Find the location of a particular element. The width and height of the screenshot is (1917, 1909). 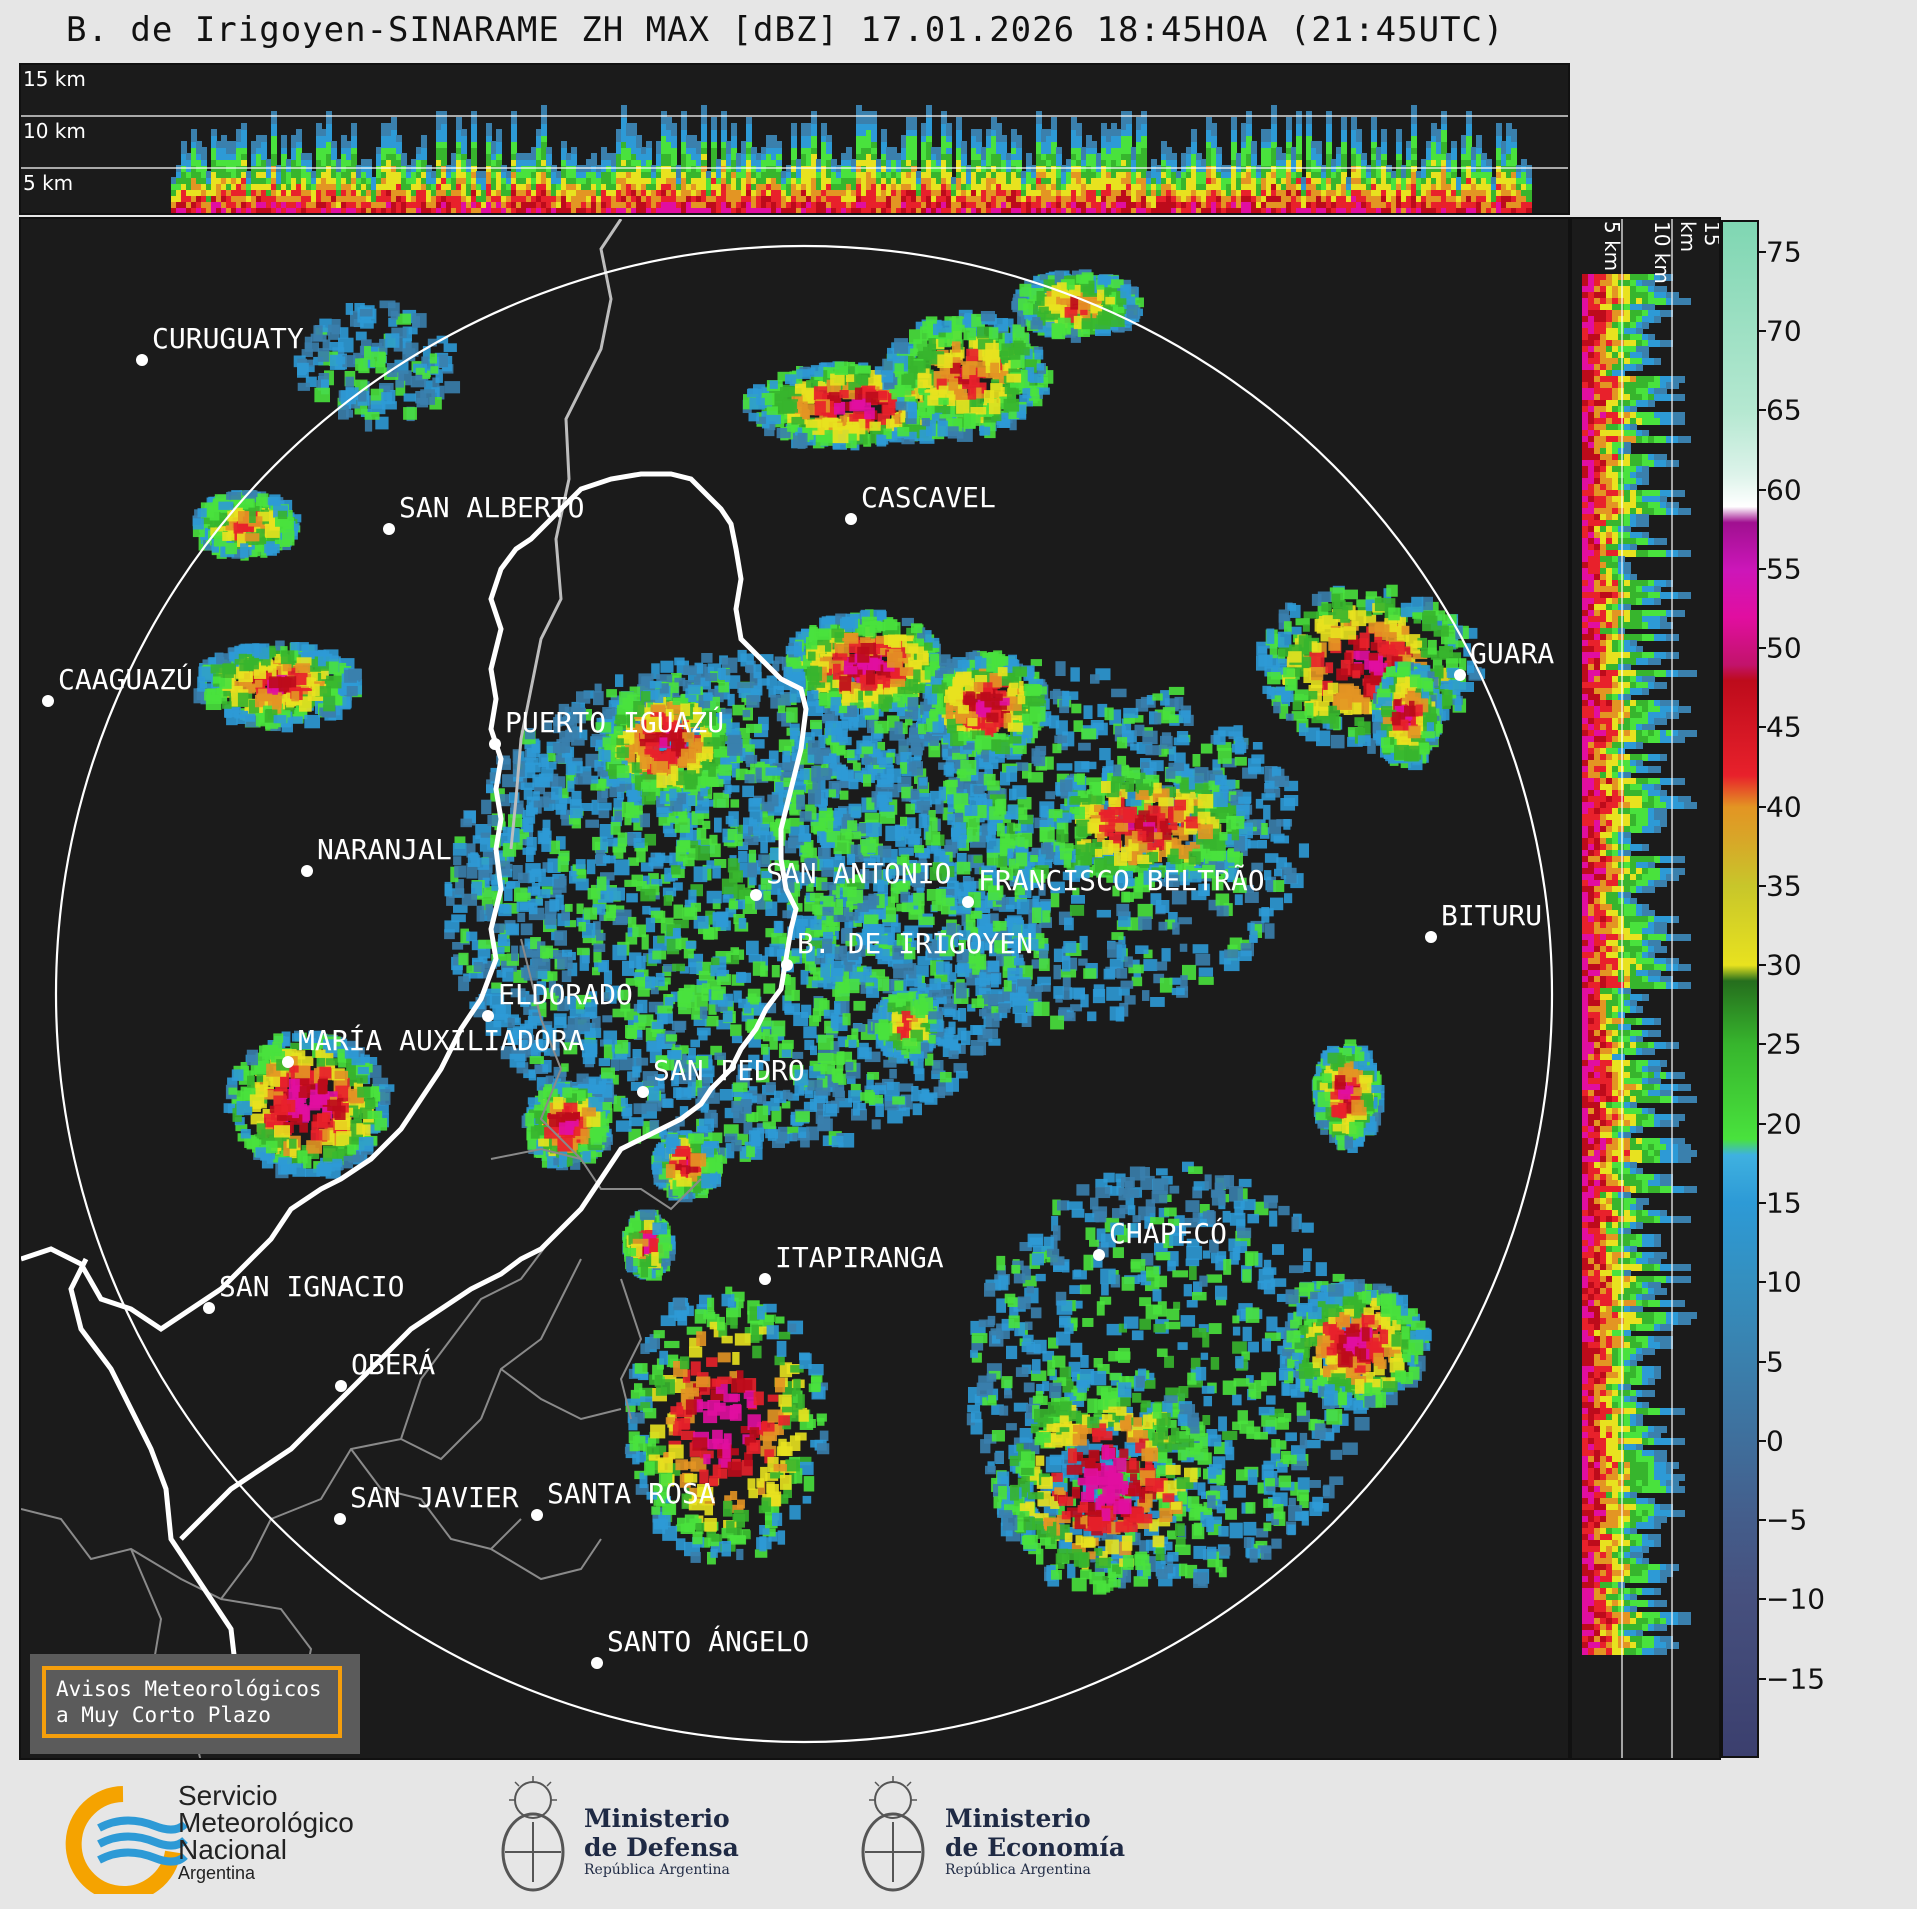

colorbar-tick-label: 40 is located at coordinates (1784, 807).